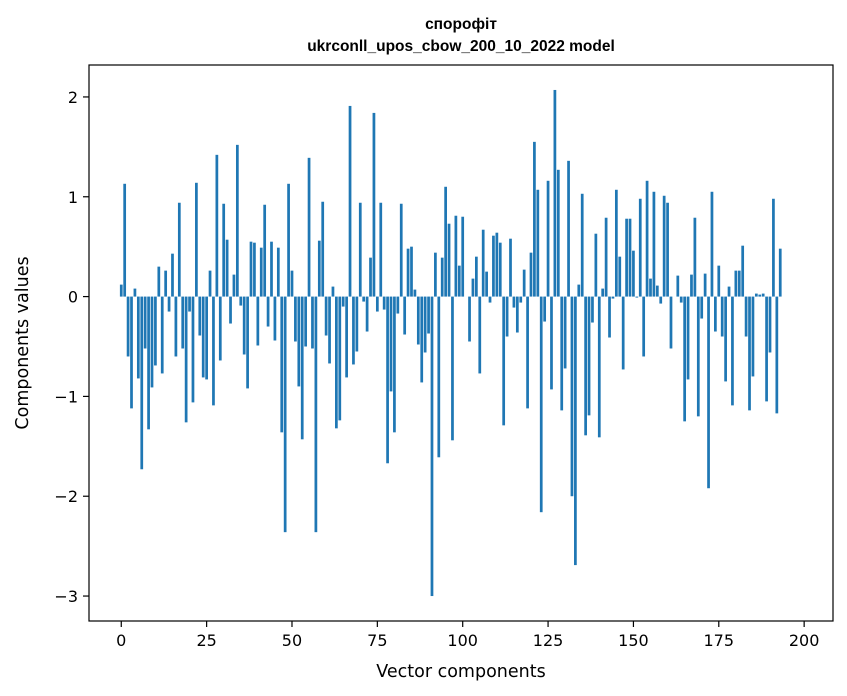  I want to click on x-tick-label: 0, so click(121, 640).